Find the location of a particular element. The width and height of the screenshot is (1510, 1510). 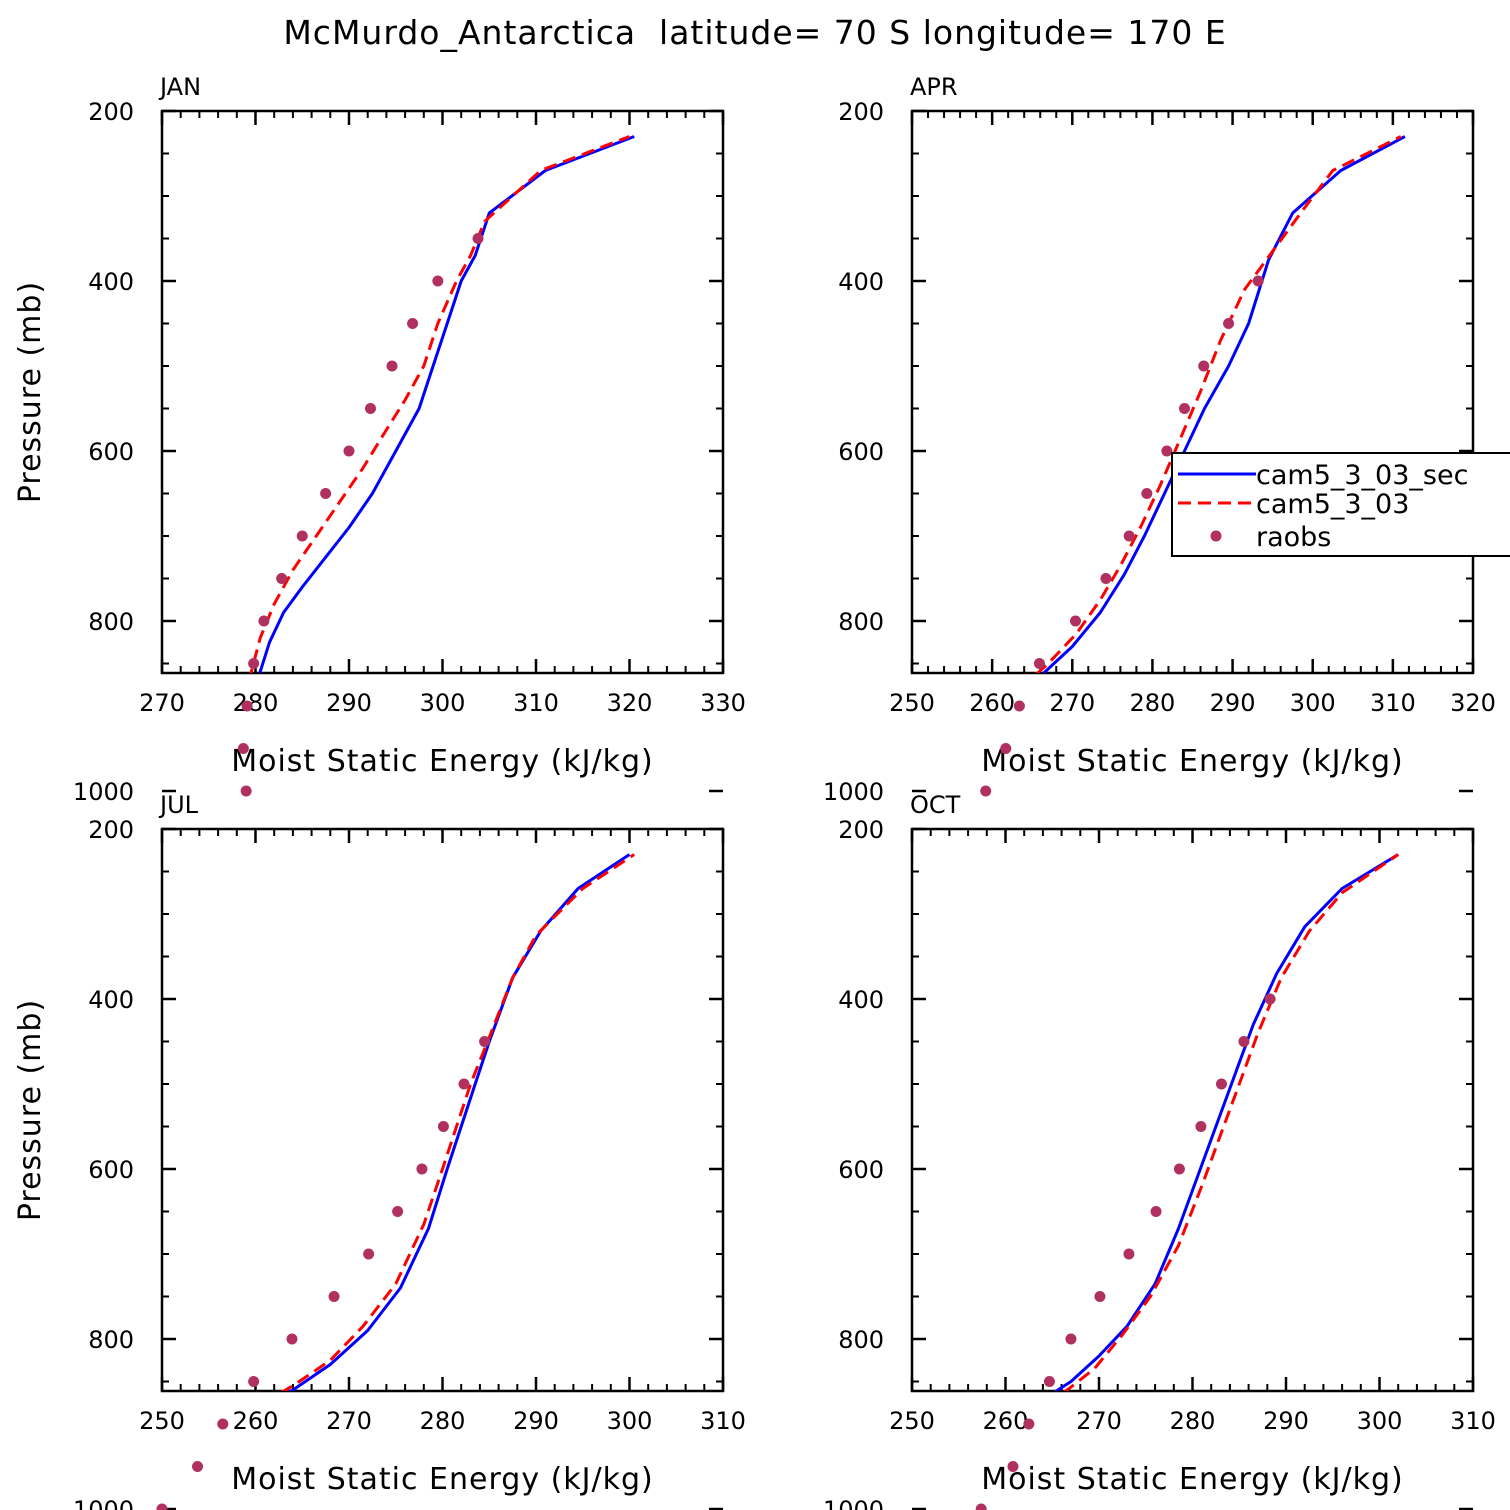

legend-label: cam5_3_03_sec is located at coordinates (1362, 475).